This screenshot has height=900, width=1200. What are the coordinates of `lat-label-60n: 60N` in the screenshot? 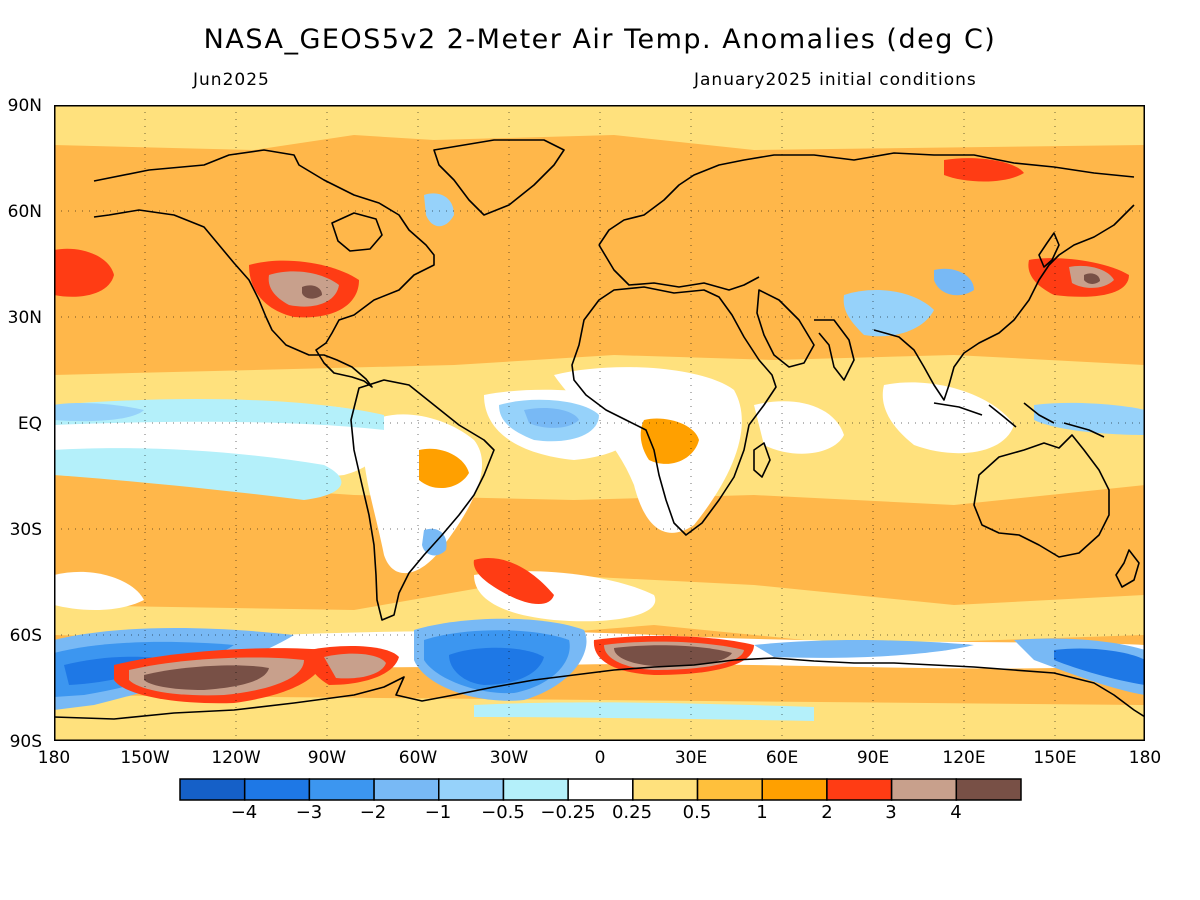 It's located at (24, 212).